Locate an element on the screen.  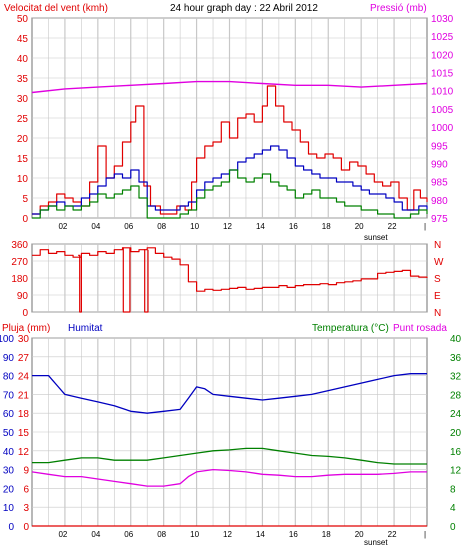
temperature-label: Temperatura (°C) is located at coordinates (350, 328).